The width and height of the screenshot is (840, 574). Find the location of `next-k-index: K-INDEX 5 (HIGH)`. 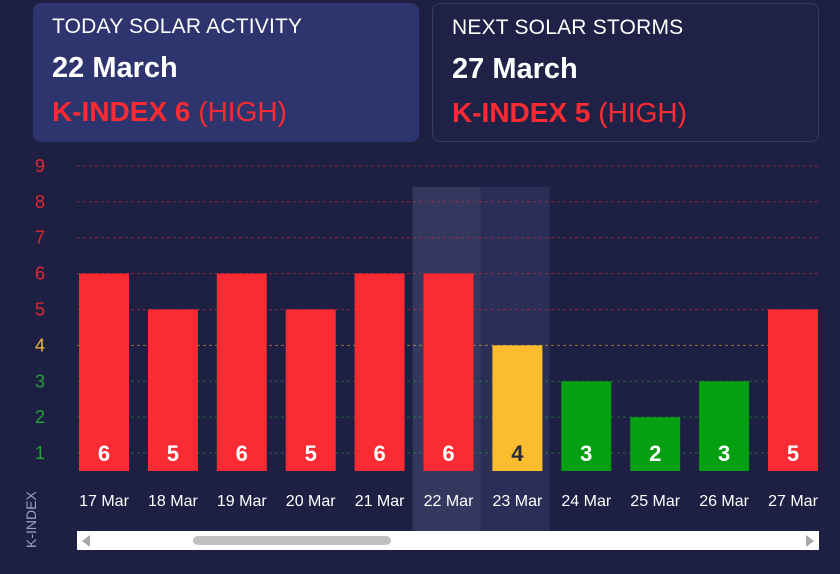

next-k-index: K-INDEX 5 (HIGH) is located at coordinates (635, 113).